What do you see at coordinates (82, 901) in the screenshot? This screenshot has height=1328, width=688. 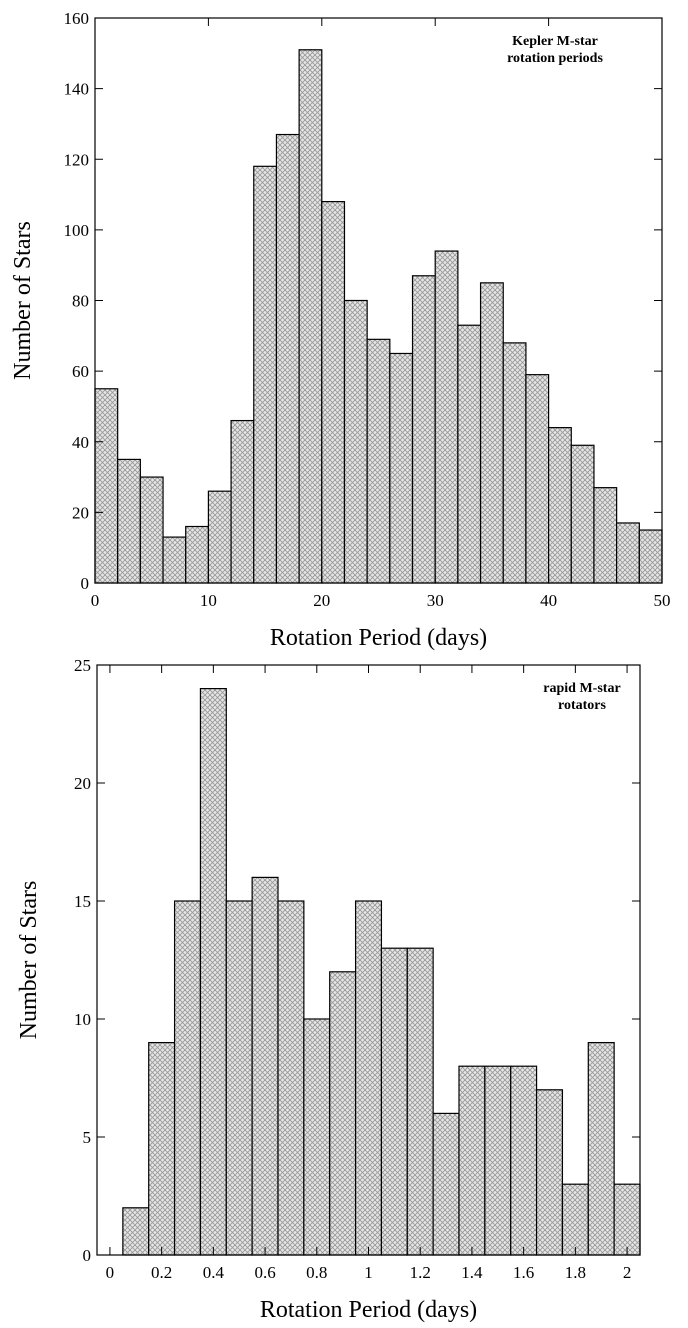 I see `y-tick-label: 15` at bounding box center [82, 901].